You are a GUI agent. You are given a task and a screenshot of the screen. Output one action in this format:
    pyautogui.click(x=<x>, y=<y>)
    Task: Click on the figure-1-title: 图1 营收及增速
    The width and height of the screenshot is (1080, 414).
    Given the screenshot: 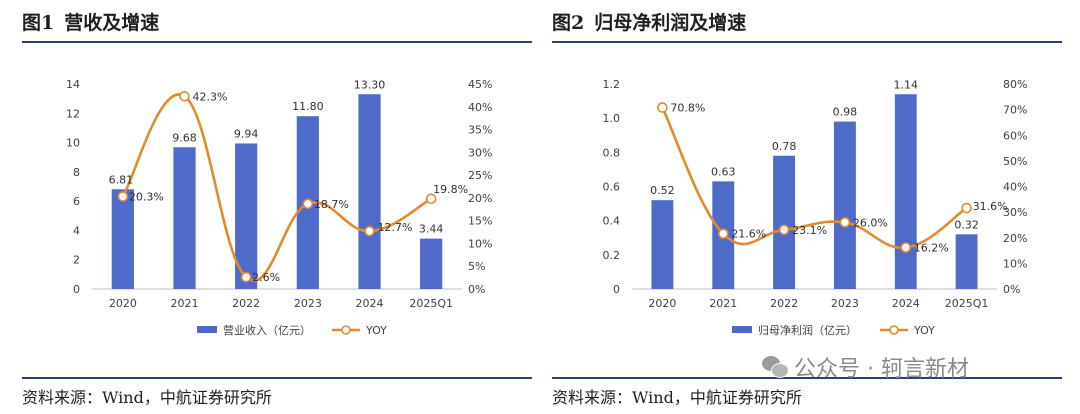 What is the action you would take?
    pyautogui.click(x=90, y=21)
    